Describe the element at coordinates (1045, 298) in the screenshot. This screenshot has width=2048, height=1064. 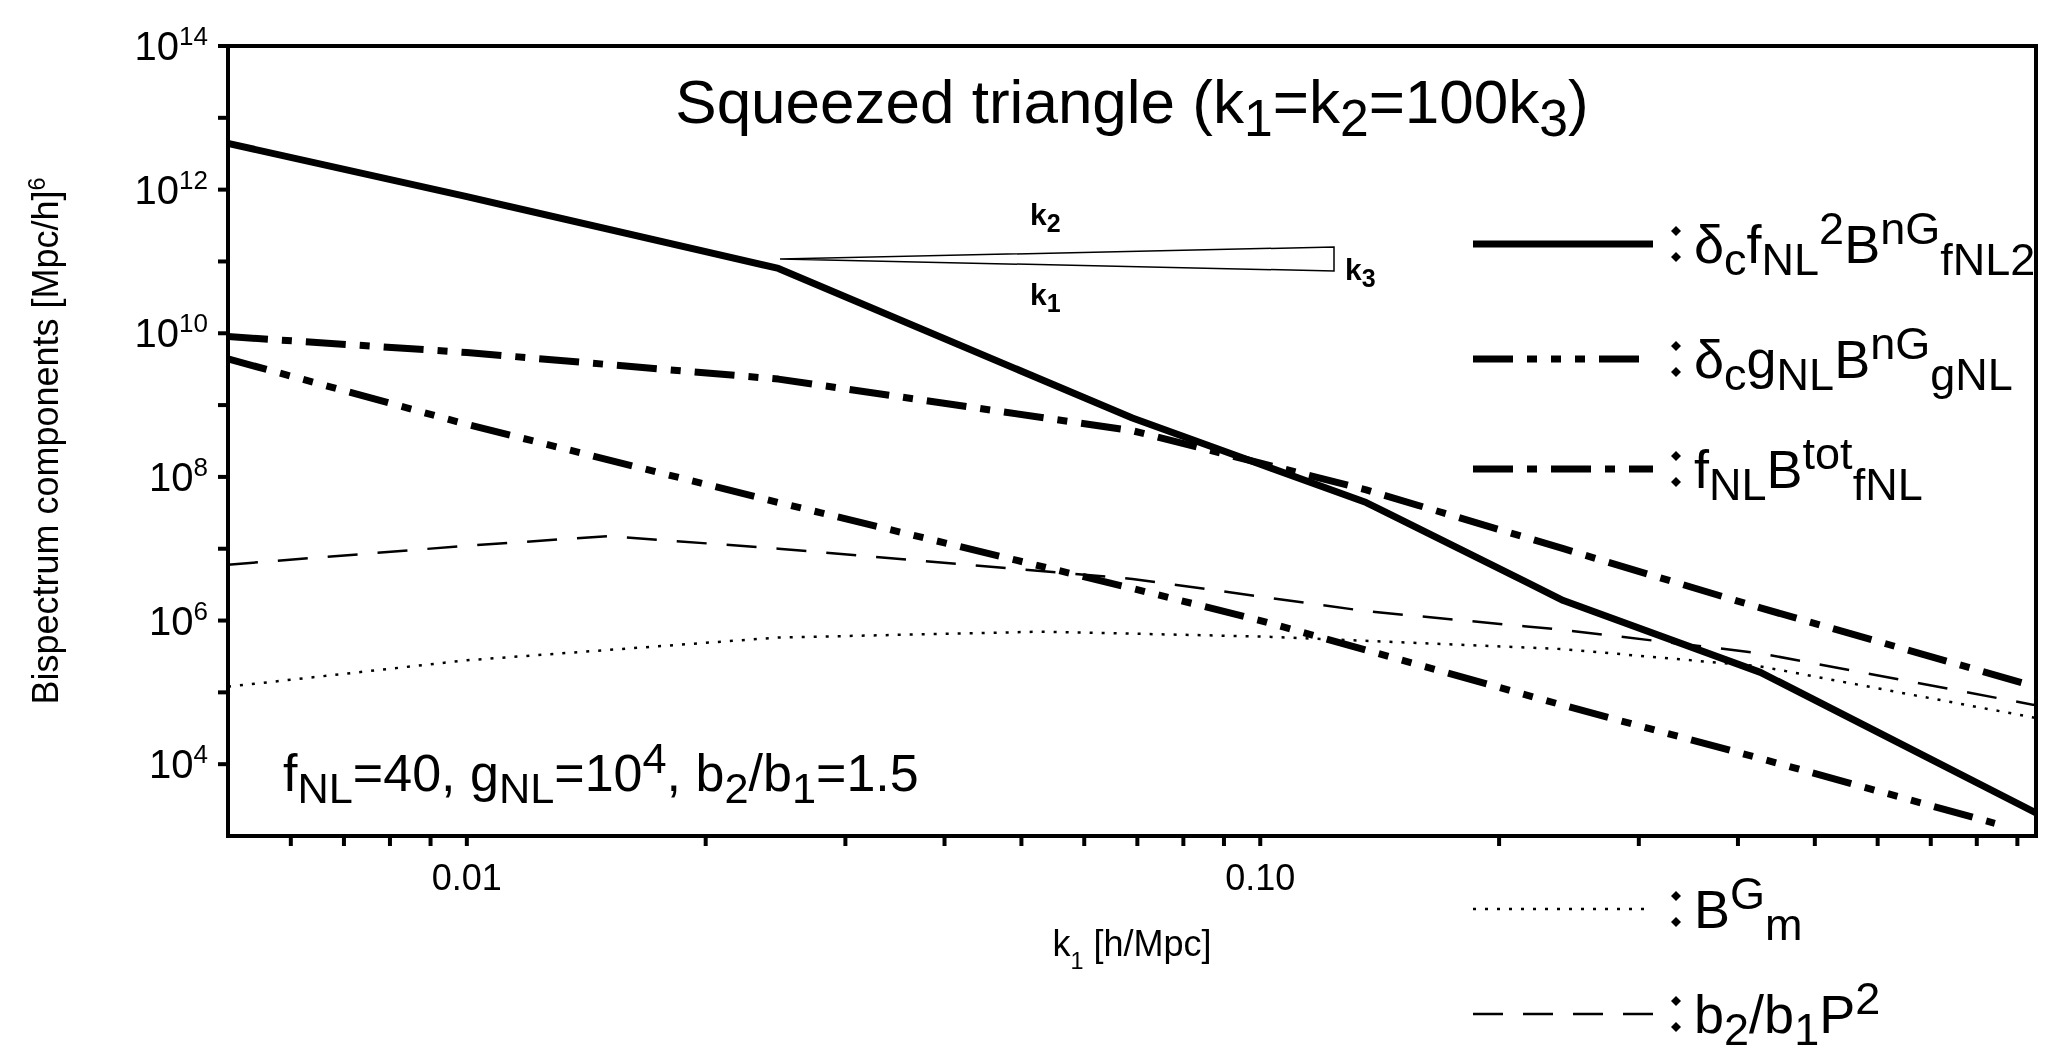
I see `annotation: k$_{1}$` at that location.